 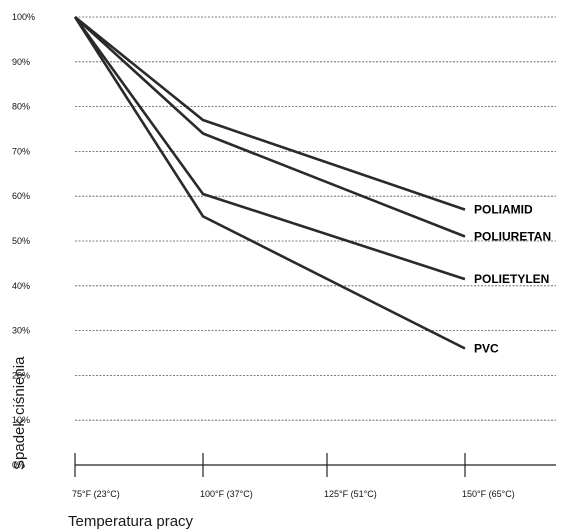 I want to click on y-tick-label: 50%, so click(x=21, y=241).